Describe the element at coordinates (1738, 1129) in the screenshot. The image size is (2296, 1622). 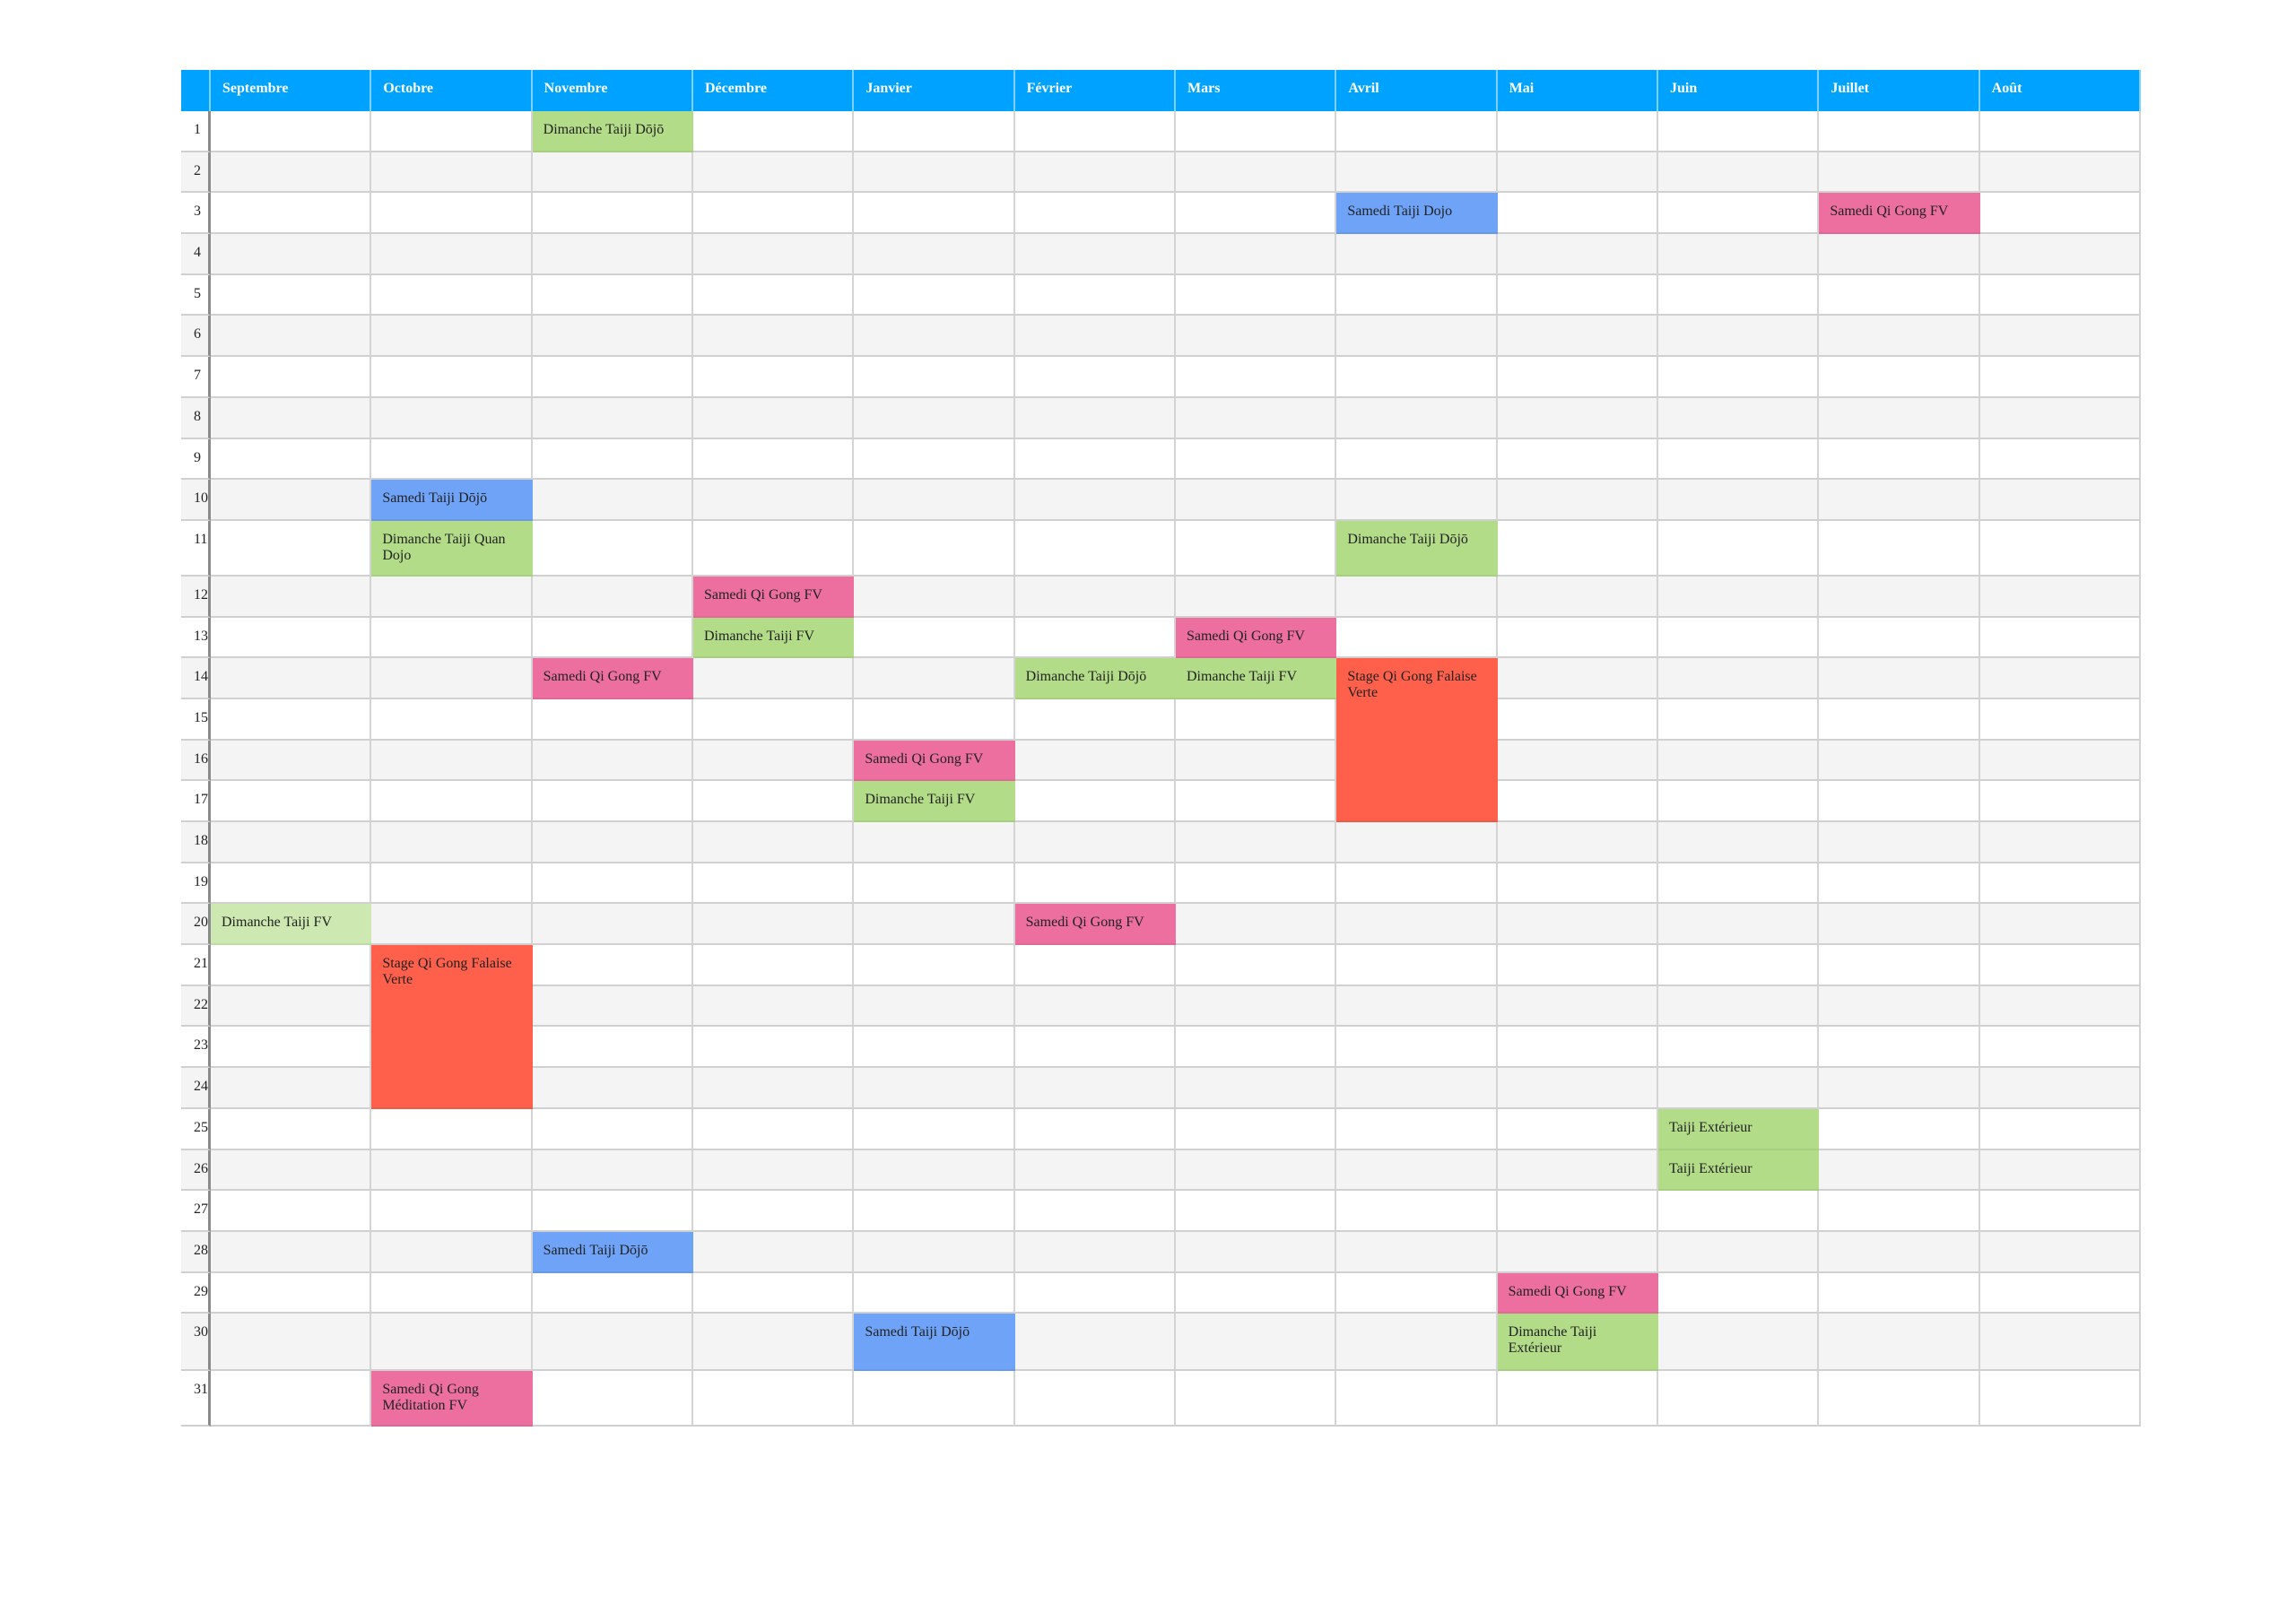
I see `event-green: Taiji Extérieur` at that location.